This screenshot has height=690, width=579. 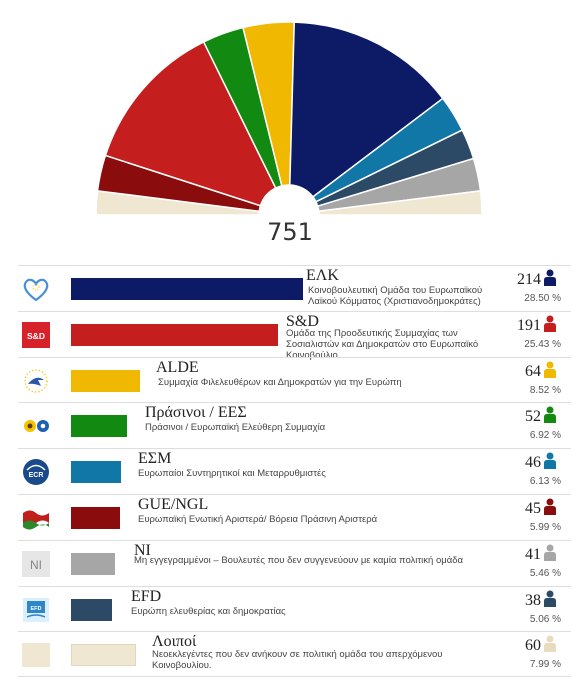 What do you see at coordinates (146, 596) in the screenshot?
I see `group-abbreviation: EFD` at bounding box center [146, 596].